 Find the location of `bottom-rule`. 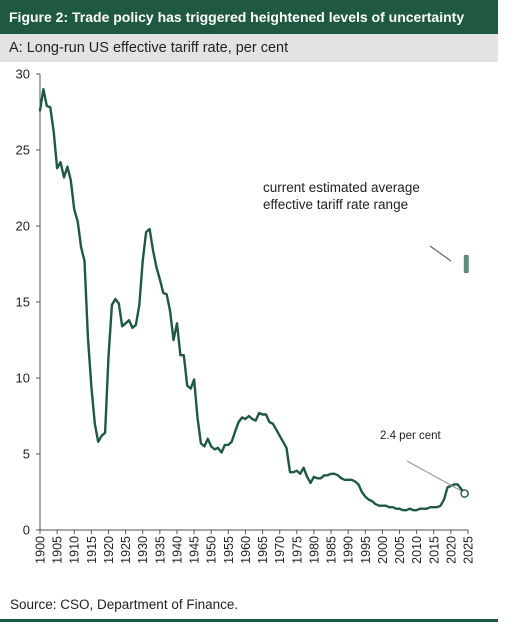

bottom-rule is located at coordinates (249, 620).